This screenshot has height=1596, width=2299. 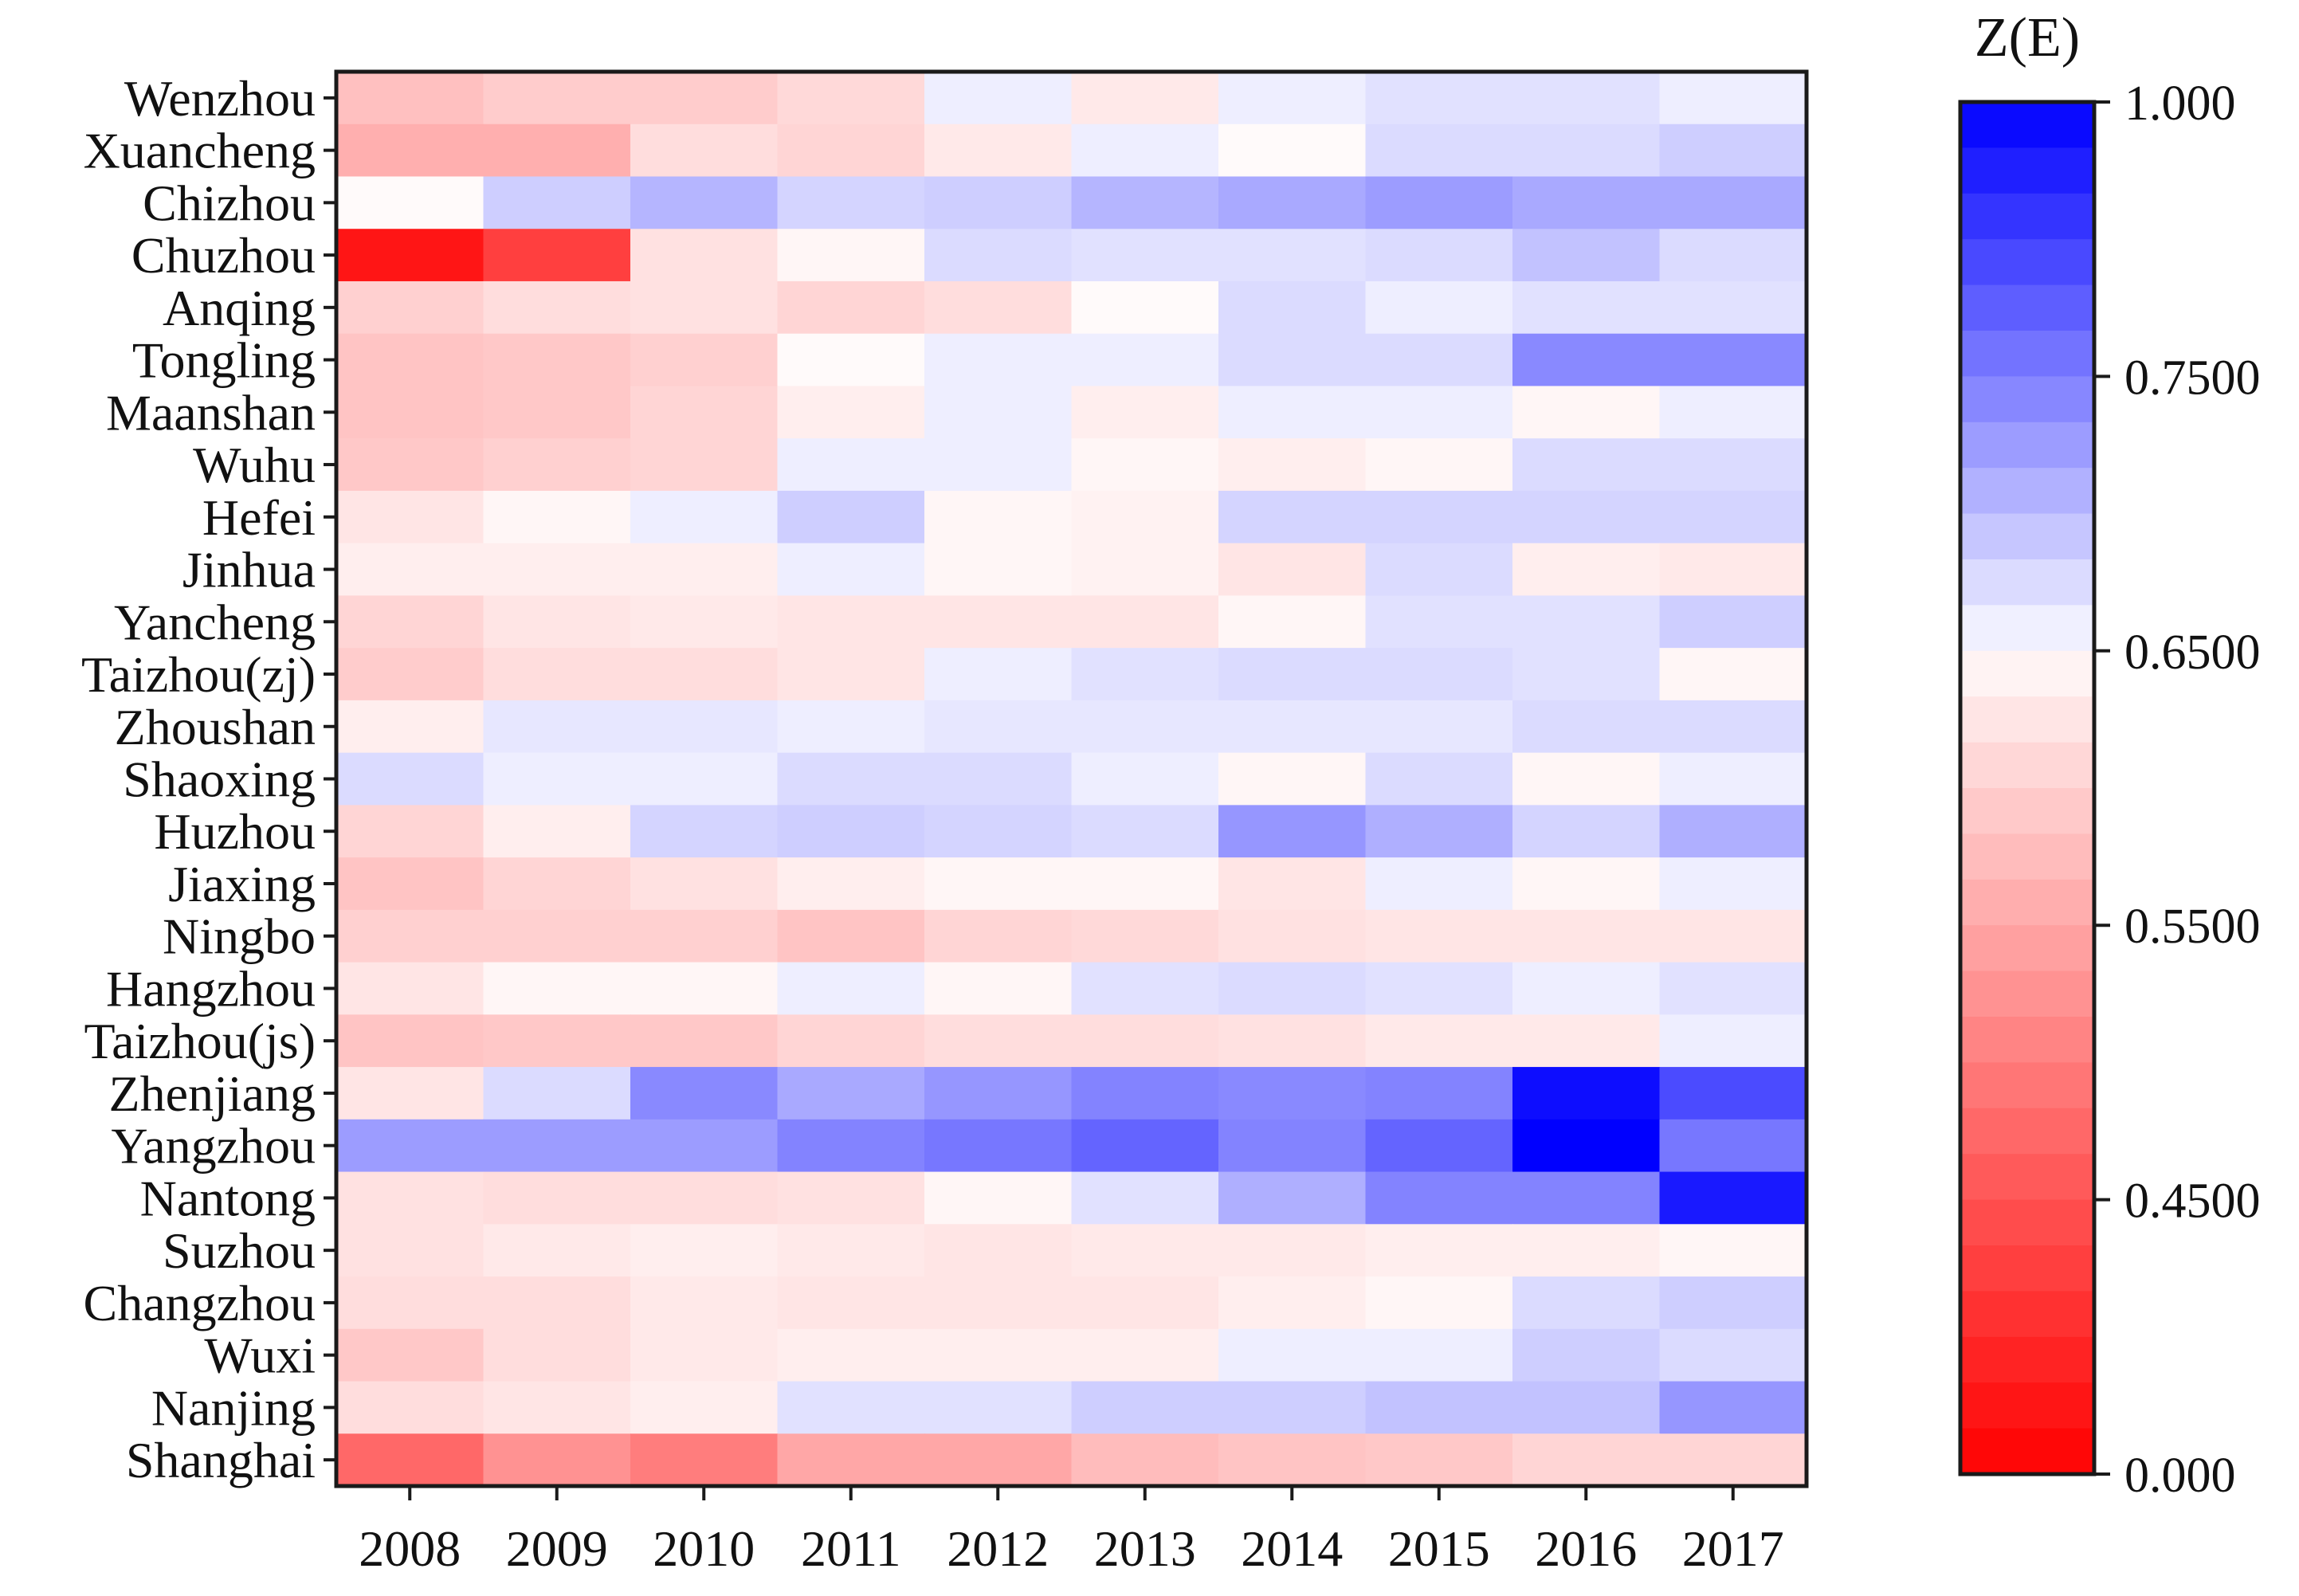 What do you see at coordinates (2027, 38) in the screenshot?
I see `colorbar-title: Z(E)` at bounding box center [2027, 38].